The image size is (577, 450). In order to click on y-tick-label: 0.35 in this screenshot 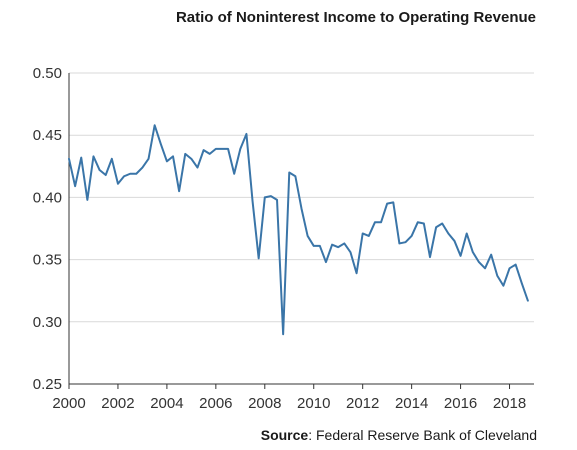, I will do `click(47, 260)`.